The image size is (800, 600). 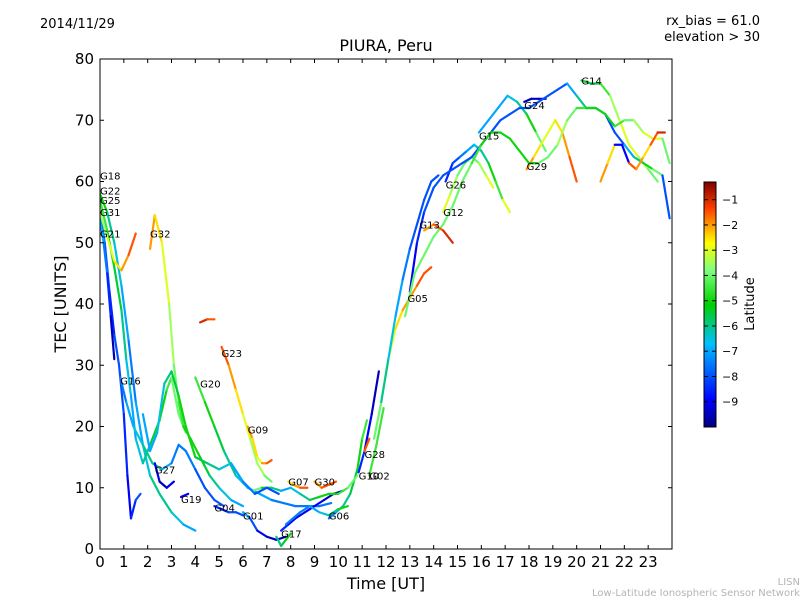 What do you see at coordinates (315, 562) in the screenshot?
I see `x-tick-label: 9` at bounding box center [315, 562].